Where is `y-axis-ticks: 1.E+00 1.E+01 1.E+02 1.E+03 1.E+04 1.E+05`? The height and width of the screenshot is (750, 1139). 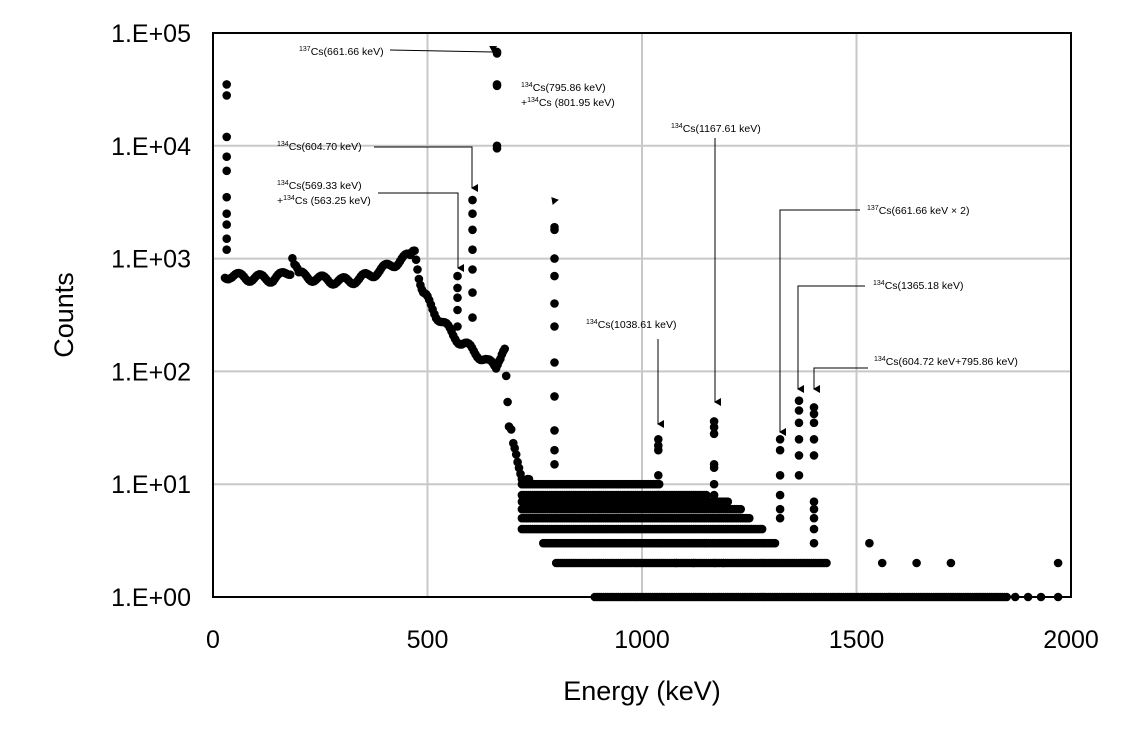 y-axis-ticks: 1.E+00 1.E+01 1.E+02 1.E+03 1.E+04 1.E+05 is located at coordinates (151, 316).